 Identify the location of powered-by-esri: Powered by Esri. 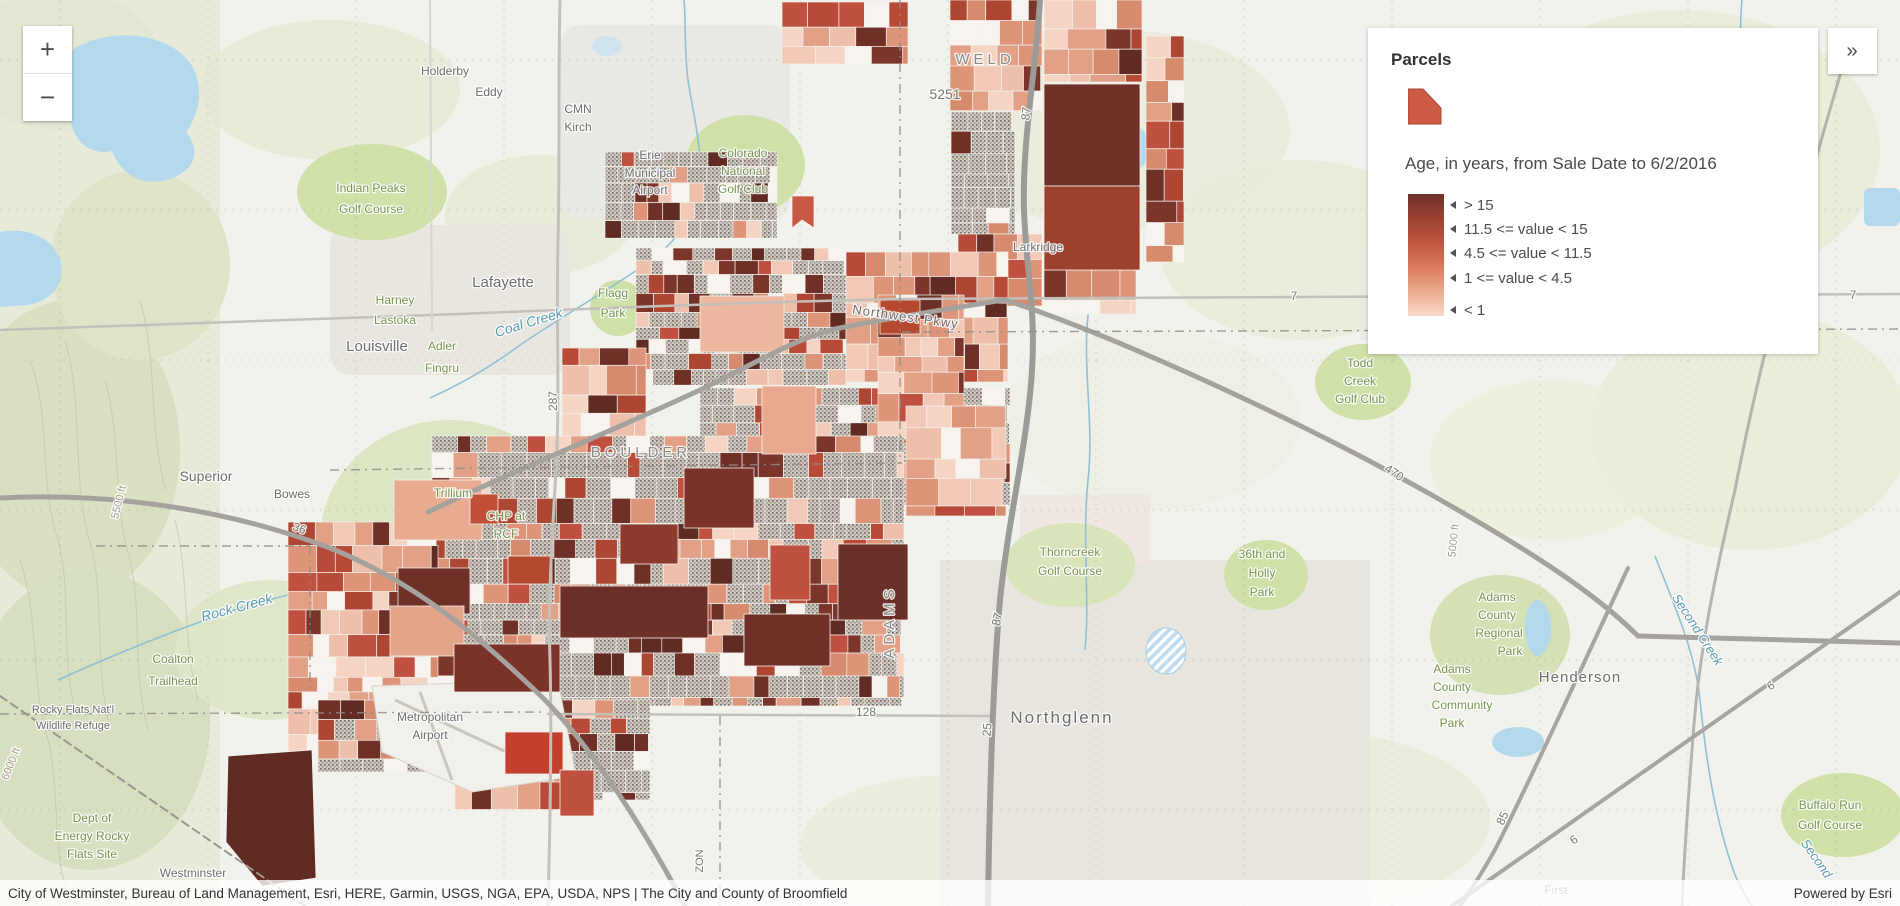
(1842, 893).